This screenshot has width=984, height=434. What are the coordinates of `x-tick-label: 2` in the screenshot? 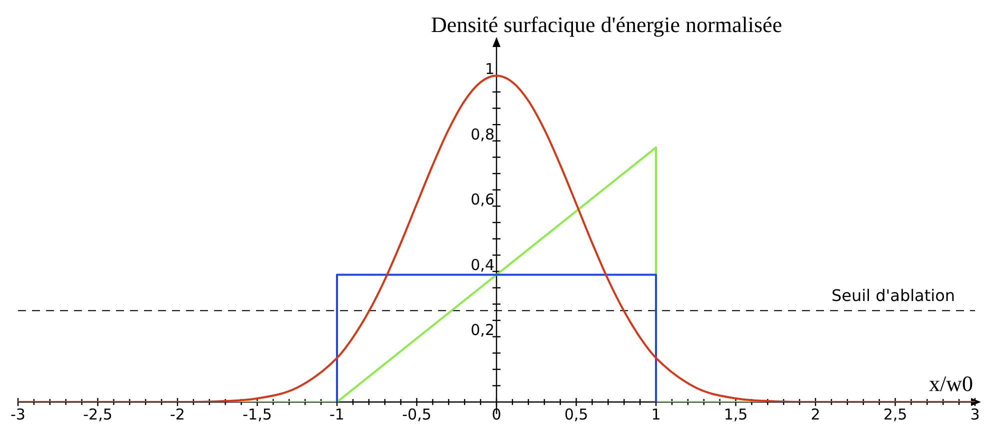 It's located at (815, 414).